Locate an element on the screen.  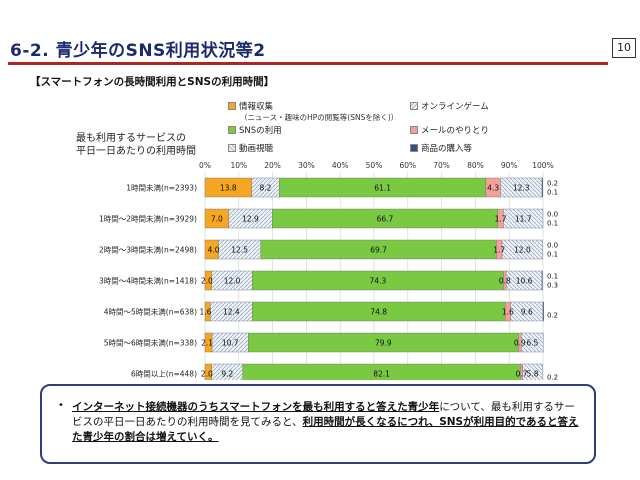
data-label-video: 10.7 is located at coordinates (230, 343).